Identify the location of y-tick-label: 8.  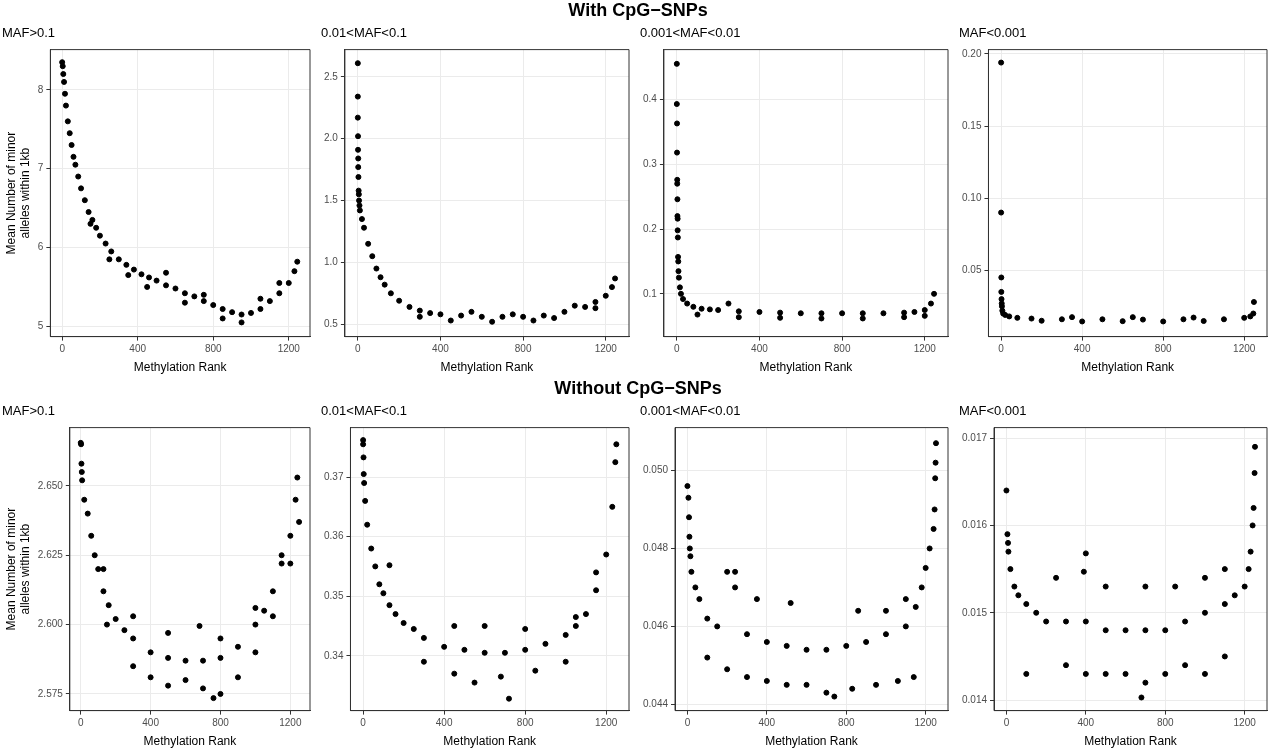
(40, 89).